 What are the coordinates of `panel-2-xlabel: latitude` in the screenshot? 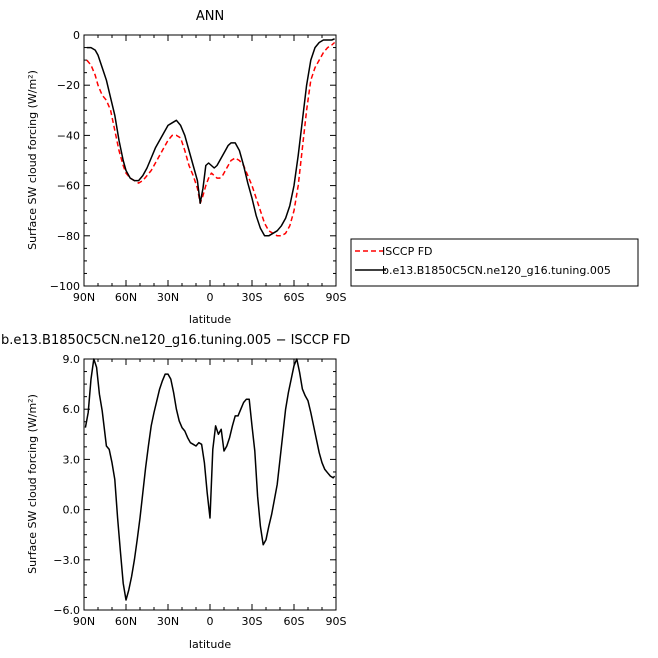 It's located at (210, 644).